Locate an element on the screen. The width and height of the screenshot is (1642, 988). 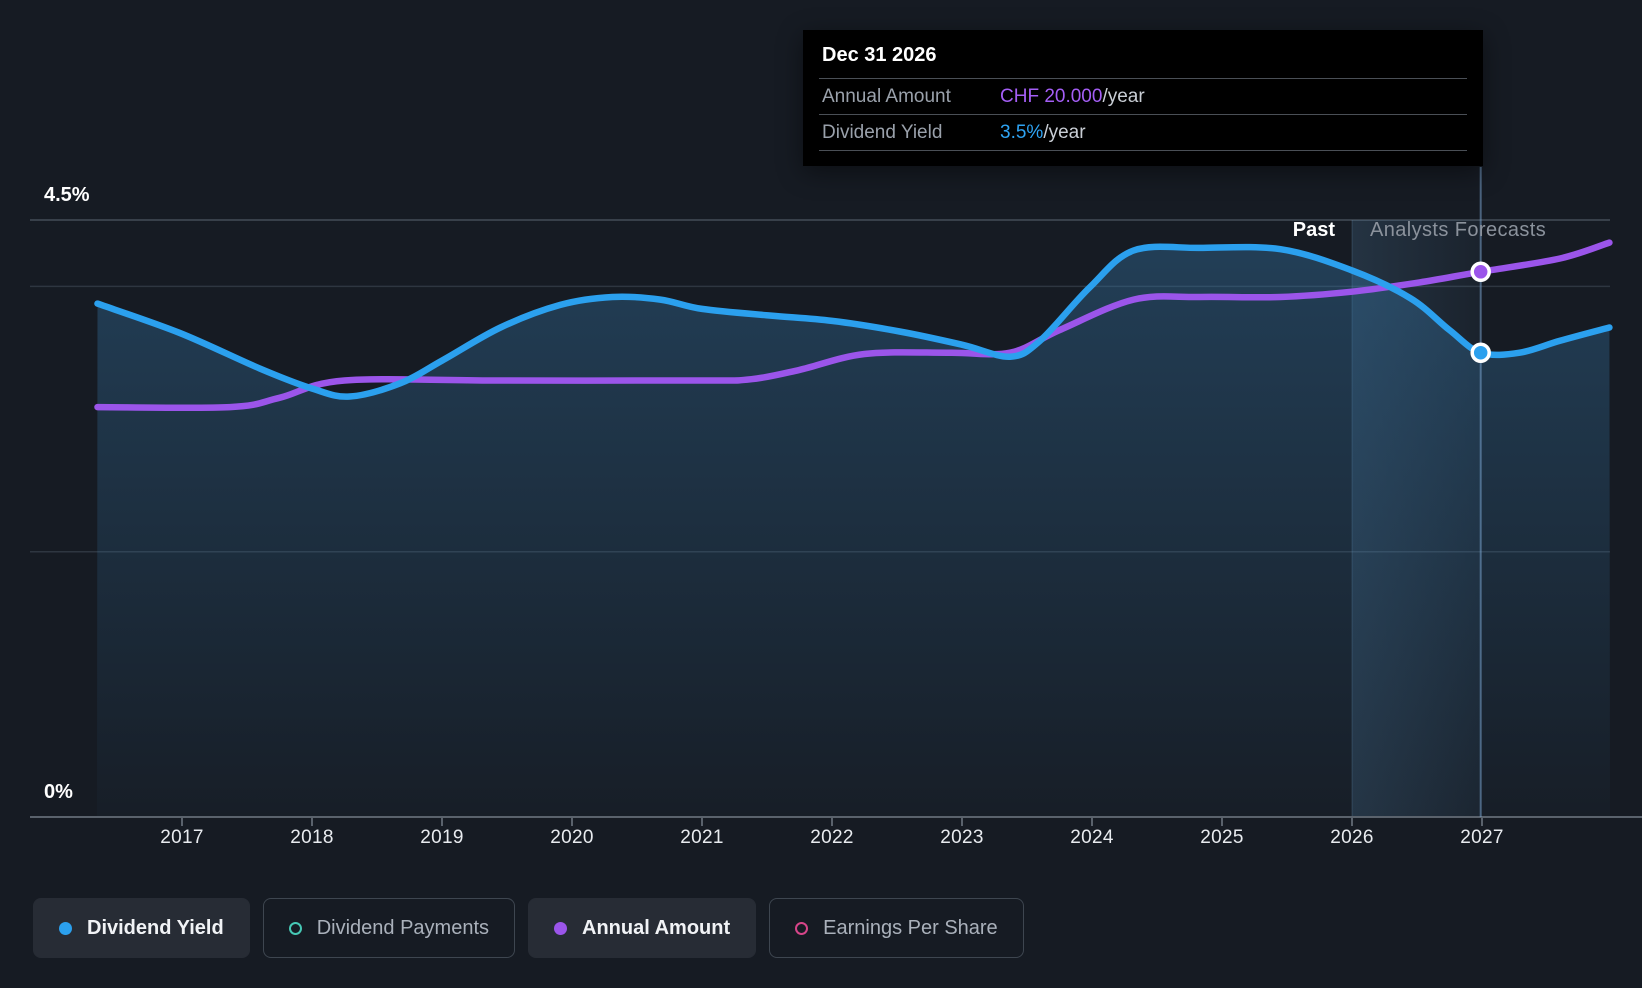
tooltip-date: Dec 31 2026 is located at coordinates (1143, 54).